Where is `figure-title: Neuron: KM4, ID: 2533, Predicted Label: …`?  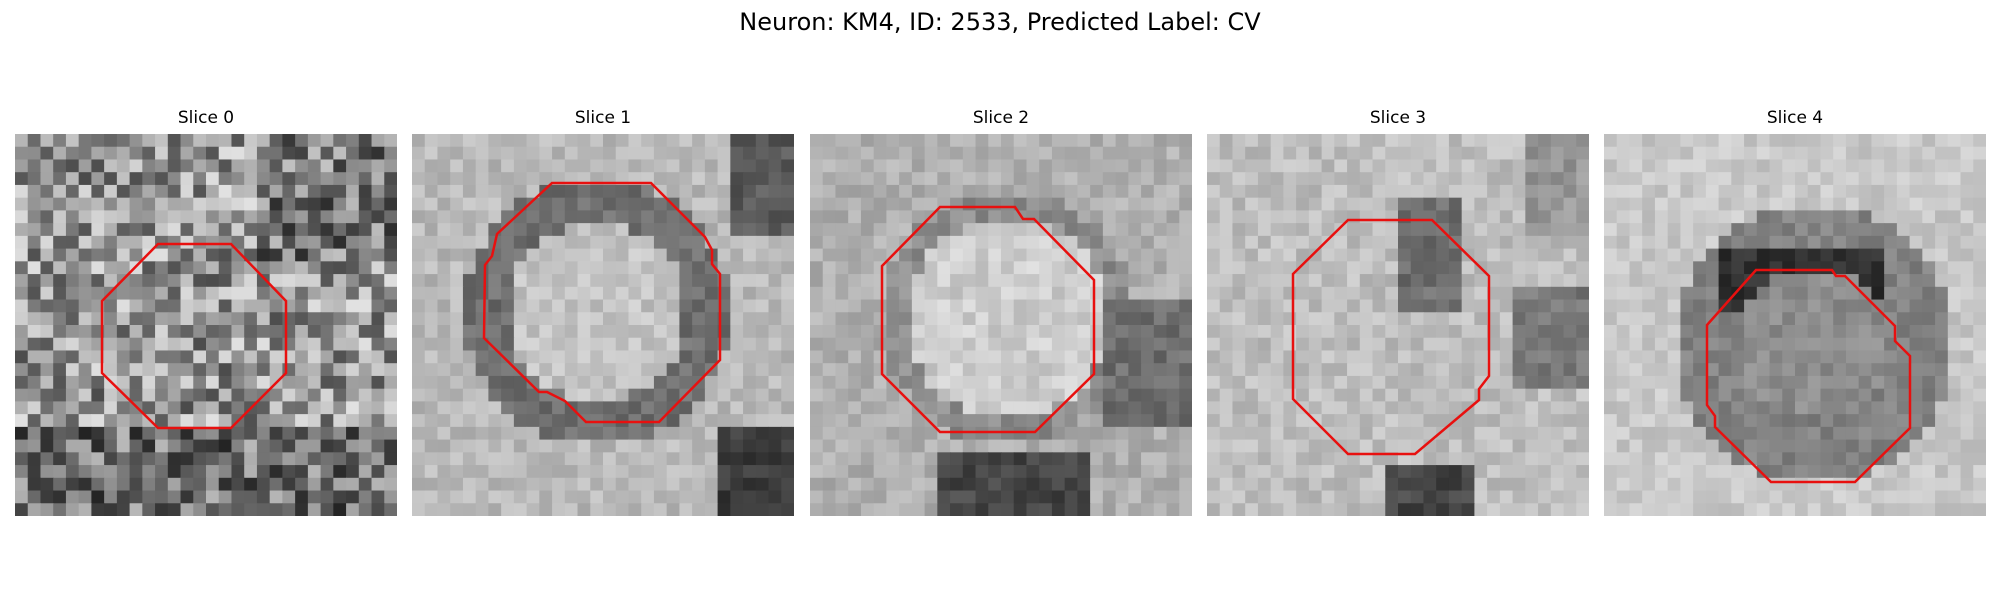
figure-title: Neuron: KM4, ID: 2533, Predicted Label: … is located at coordinates (1000, 22).